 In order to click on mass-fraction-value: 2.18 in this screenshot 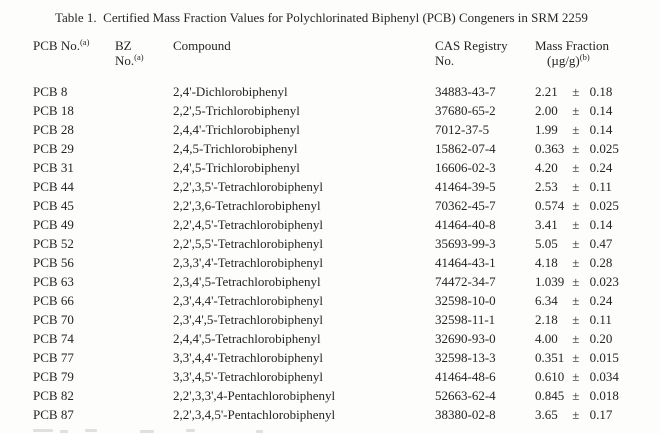, I will do `click(546, 319)`.